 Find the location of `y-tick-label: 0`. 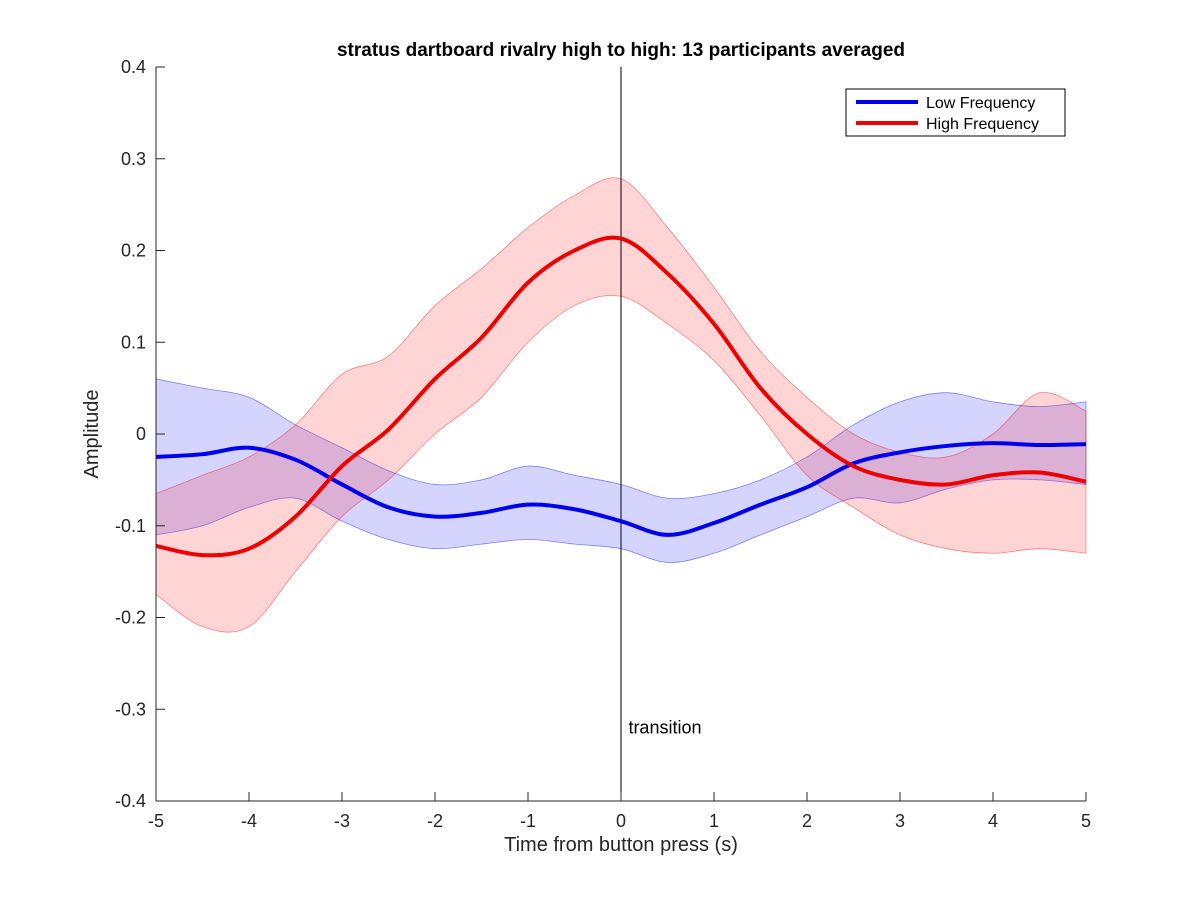

y-tick-label: 0 is located at coordinates (141, 434).